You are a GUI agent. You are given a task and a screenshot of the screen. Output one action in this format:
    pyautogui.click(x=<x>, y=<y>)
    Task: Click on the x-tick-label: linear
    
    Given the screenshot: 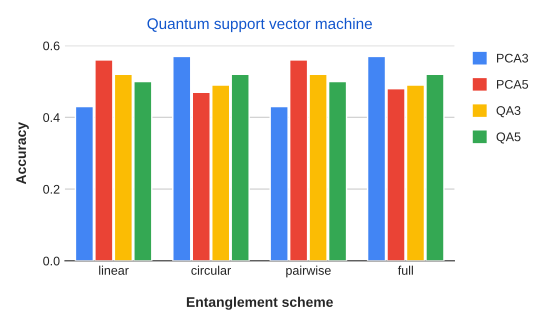 What is the action you would take?
    pyautogui.click(x=114, y=270)
    